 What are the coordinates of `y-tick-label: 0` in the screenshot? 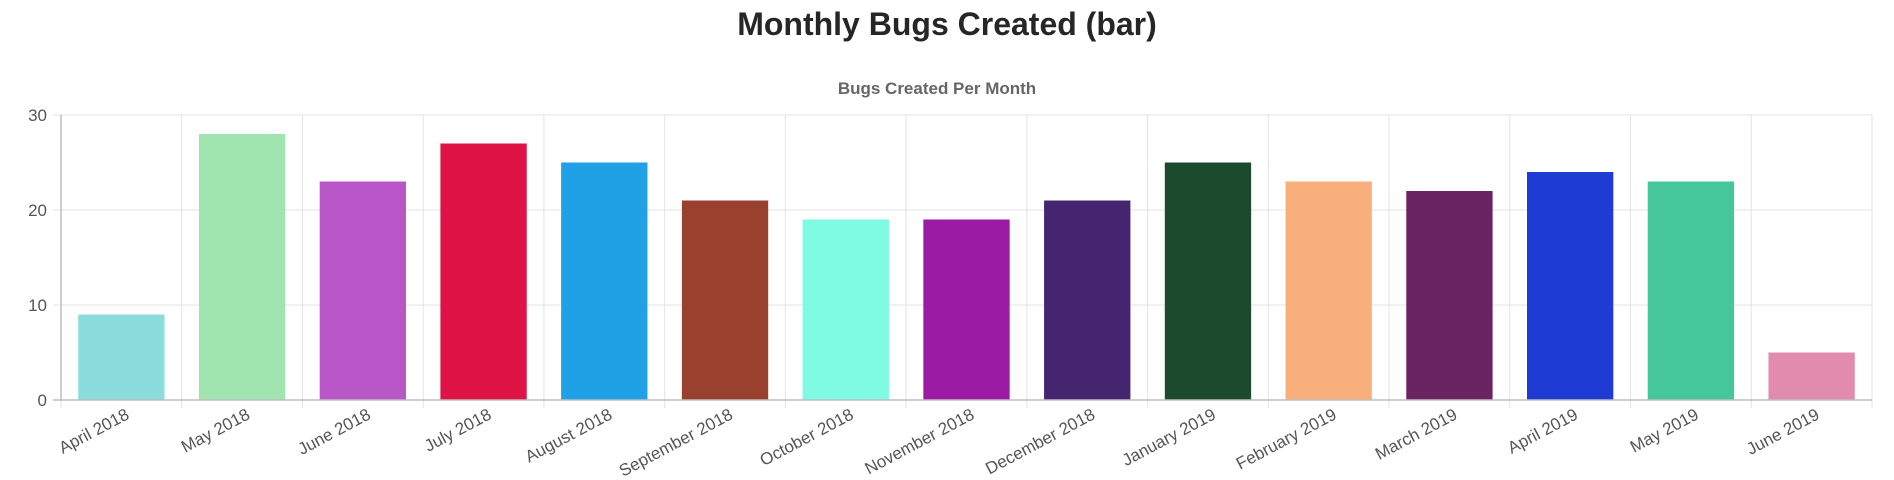 It's located at (42, 400).